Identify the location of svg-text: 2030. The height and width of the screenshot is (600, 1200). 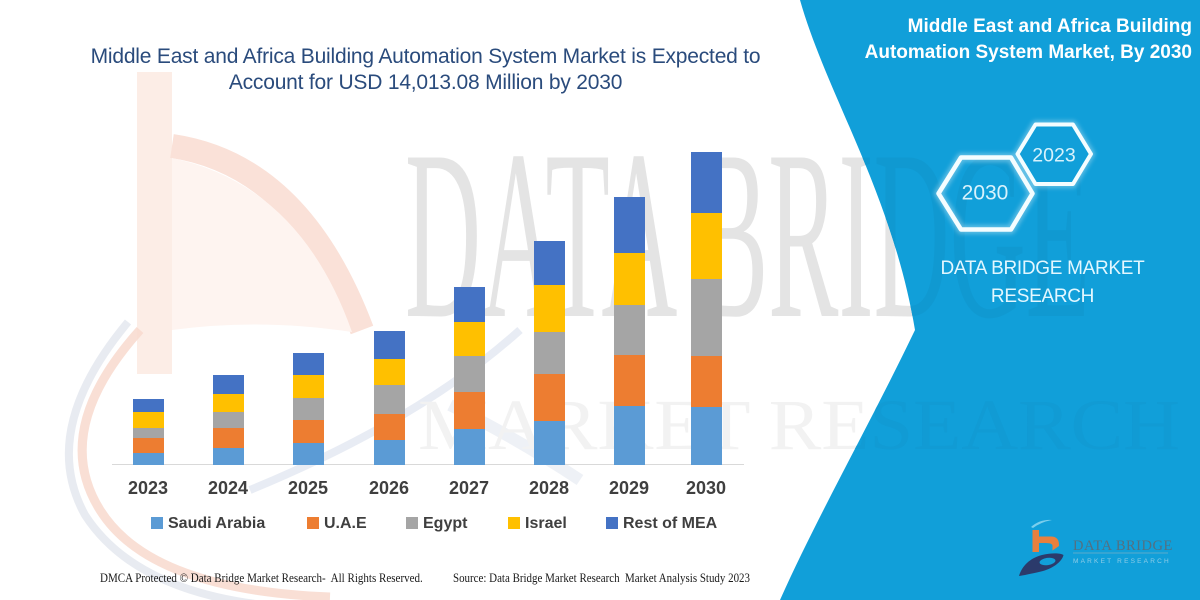
(985, 193).